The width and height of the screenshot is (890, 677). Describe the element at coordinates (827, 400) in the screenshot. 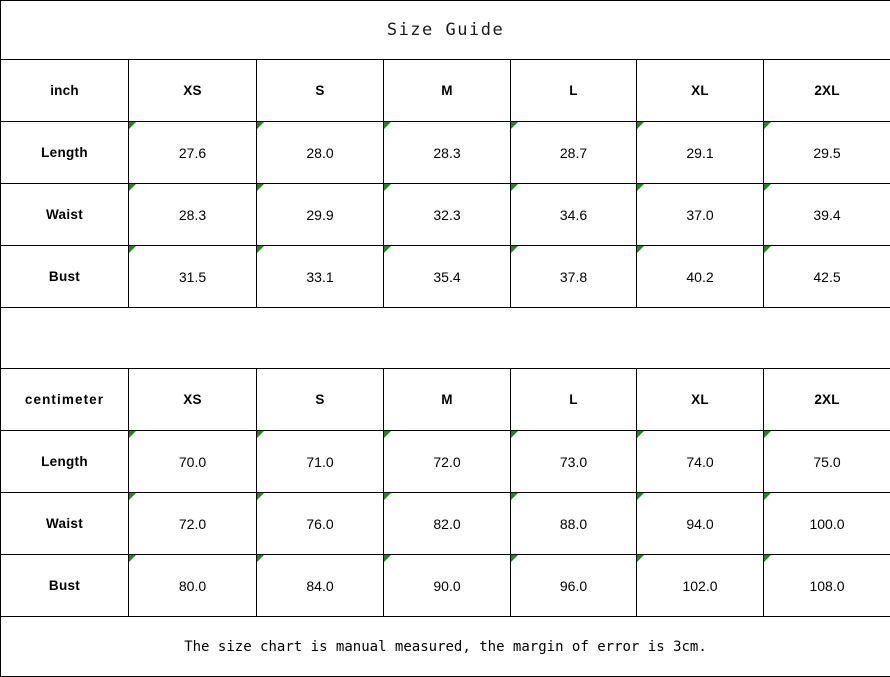

I see `size-header-cm-2xl: 2XL` at that location.